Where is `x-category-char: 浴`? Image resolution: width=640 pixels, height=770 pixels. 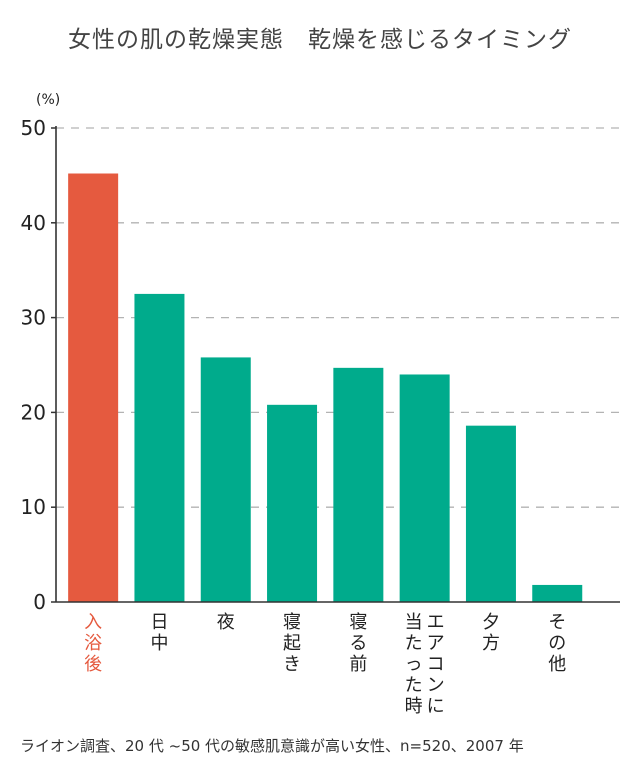
x-category-char: 浴 is located at coordinates (93, 643).